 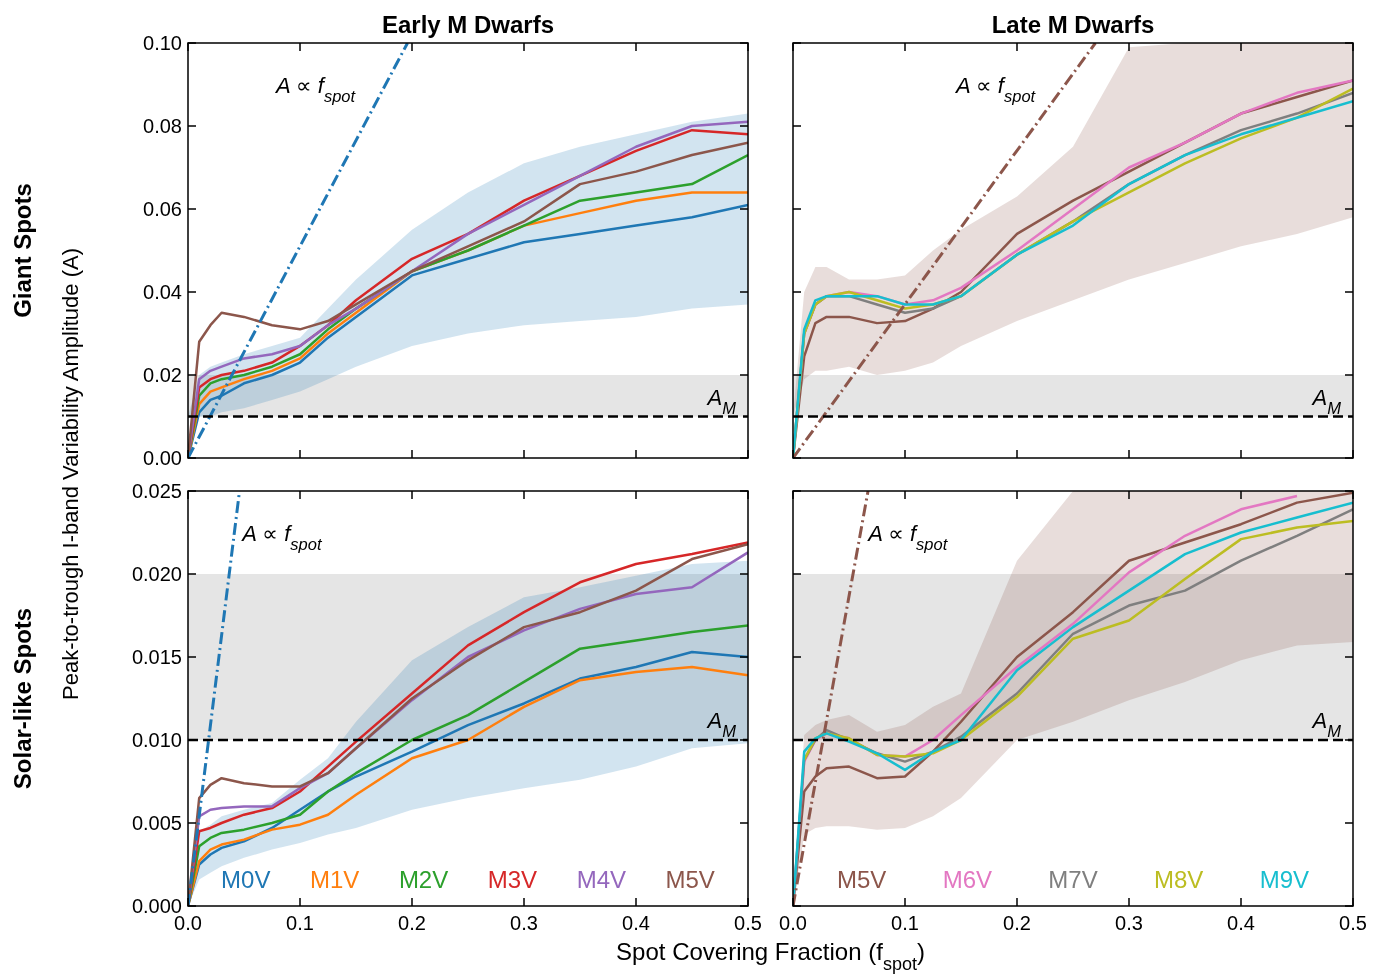 What do you see at coordinates (793, 923) in the screenshot?
I see `x-tick-label: 0.0` at bounding box center [793, 923].